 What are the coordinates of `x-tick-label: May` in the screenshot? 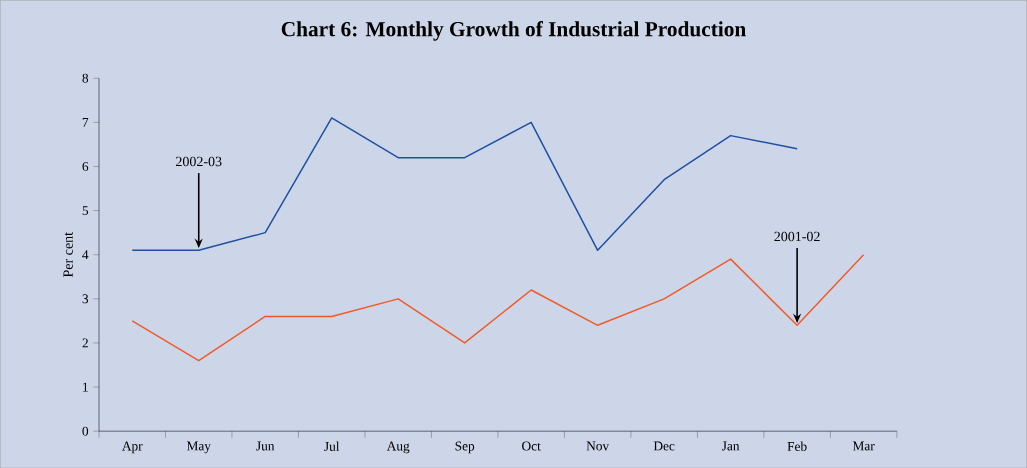 It's located at (198, 447).